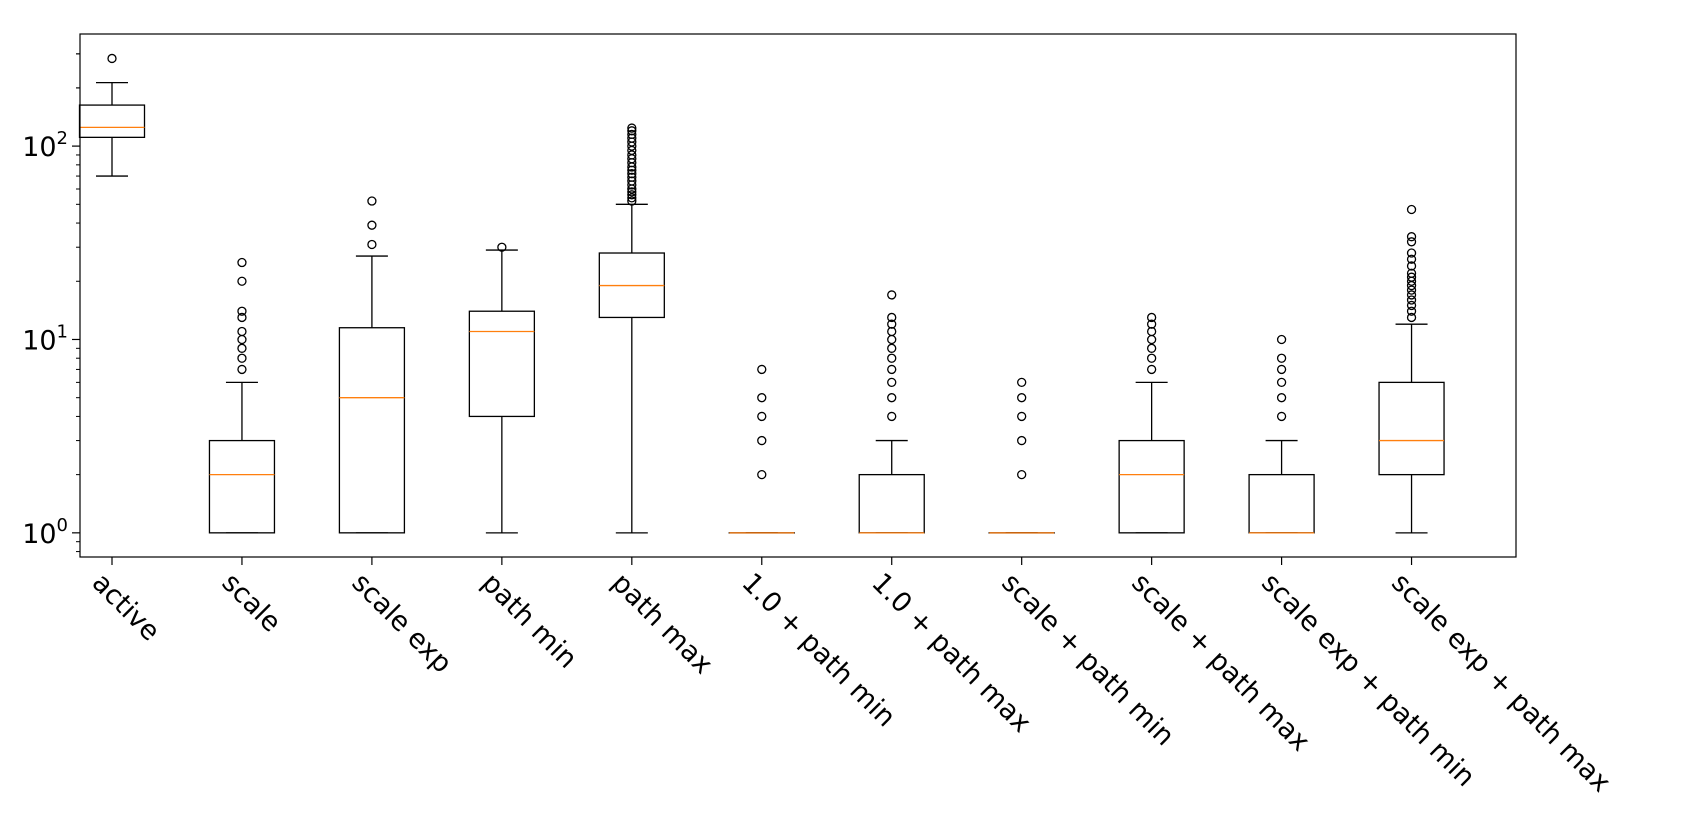  I want to click on x-category-label: path max, so click(662, 623).